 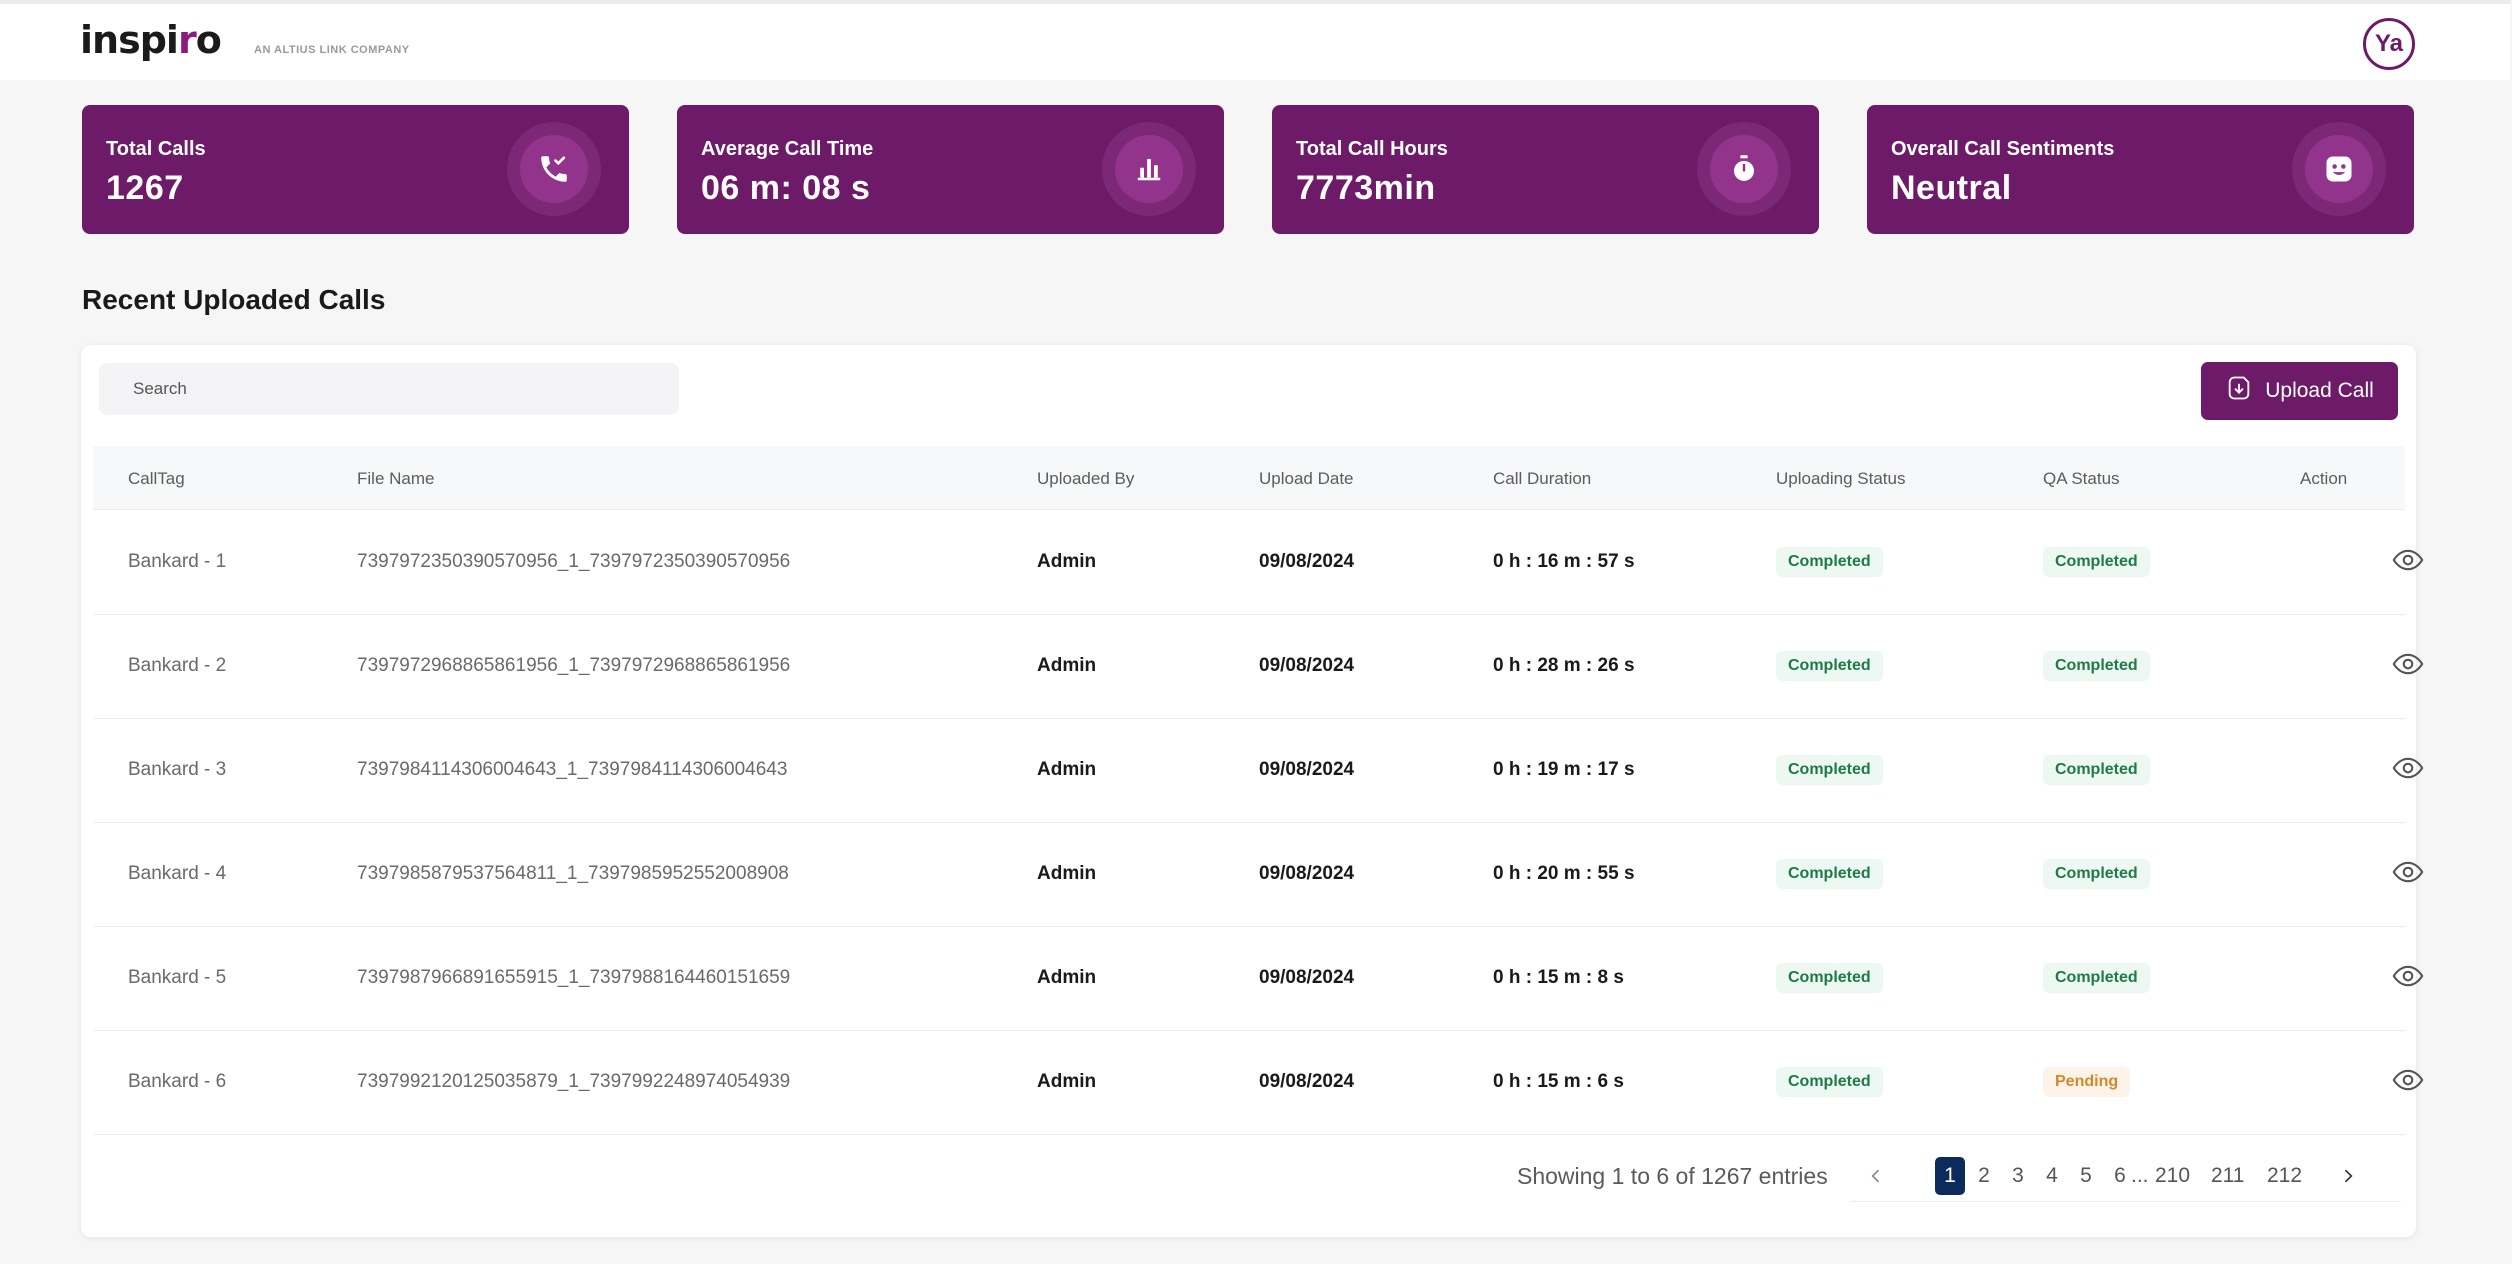 I want to click on stat-card-average-call-time: Average Call Time 06 m: 08 s, so click(x=950, y=169).